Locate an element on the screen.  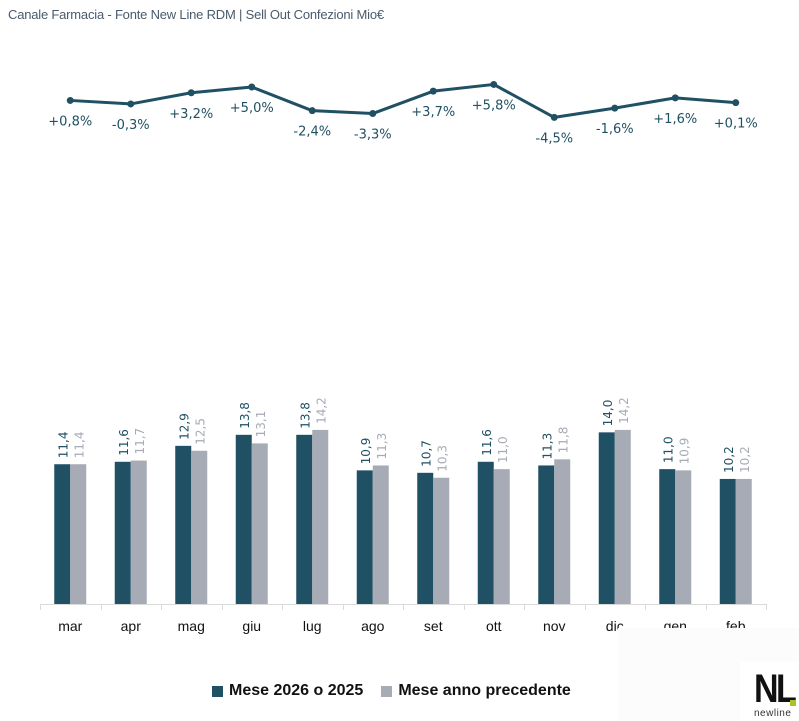
legend-swatch-current is located at coordinates (217, 691).